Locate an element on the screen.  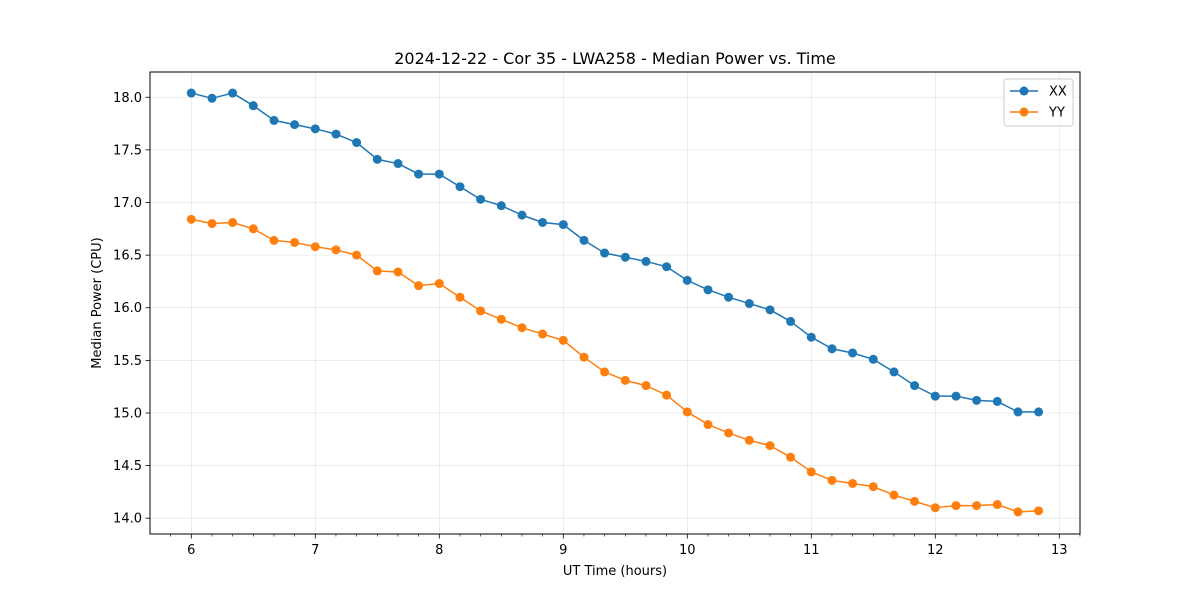
x-tick-label: 12 is located at coordinates (935, 550).